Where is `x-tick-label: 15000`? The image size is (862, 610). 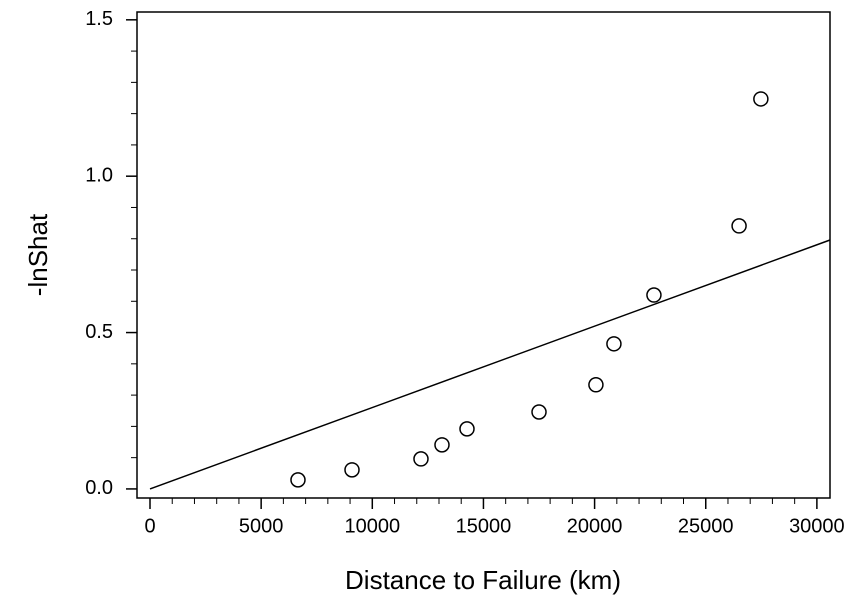
x-tick-label: 15000 is located at coordinates (484, 526).